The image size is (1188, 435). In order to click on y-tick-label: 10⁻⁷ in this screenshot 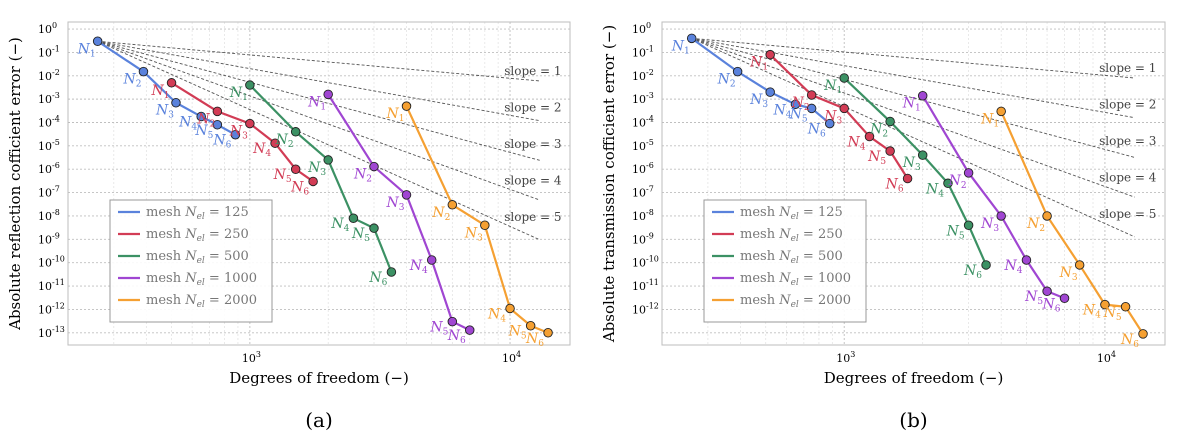, I will do `click(643, 192)`.